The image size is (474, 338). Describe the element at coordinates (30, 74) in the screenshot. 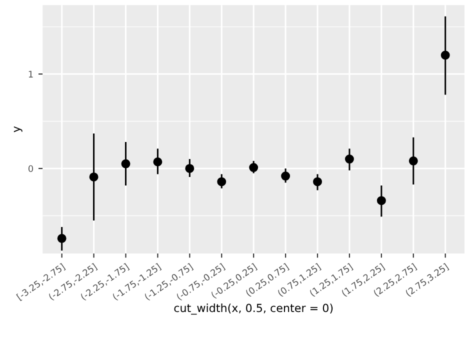

I see `y-tick-label: 1` at that location.